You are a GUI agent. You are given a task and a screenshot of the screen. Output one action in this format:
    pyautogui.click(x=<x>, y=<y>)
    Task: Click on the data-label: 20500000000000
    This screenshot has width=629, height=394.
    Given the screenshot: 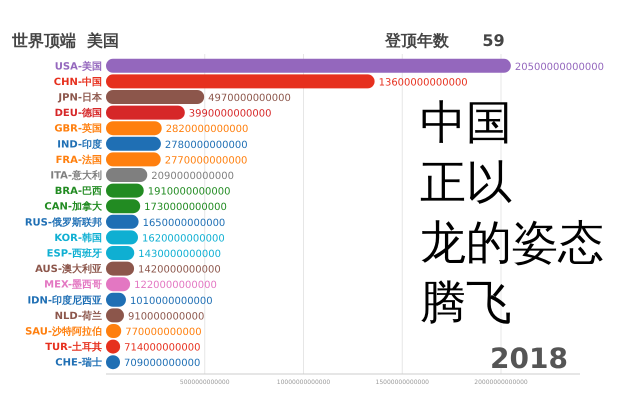 What is the action you would take?
    pyautogui.click(x=559, y=67)
    